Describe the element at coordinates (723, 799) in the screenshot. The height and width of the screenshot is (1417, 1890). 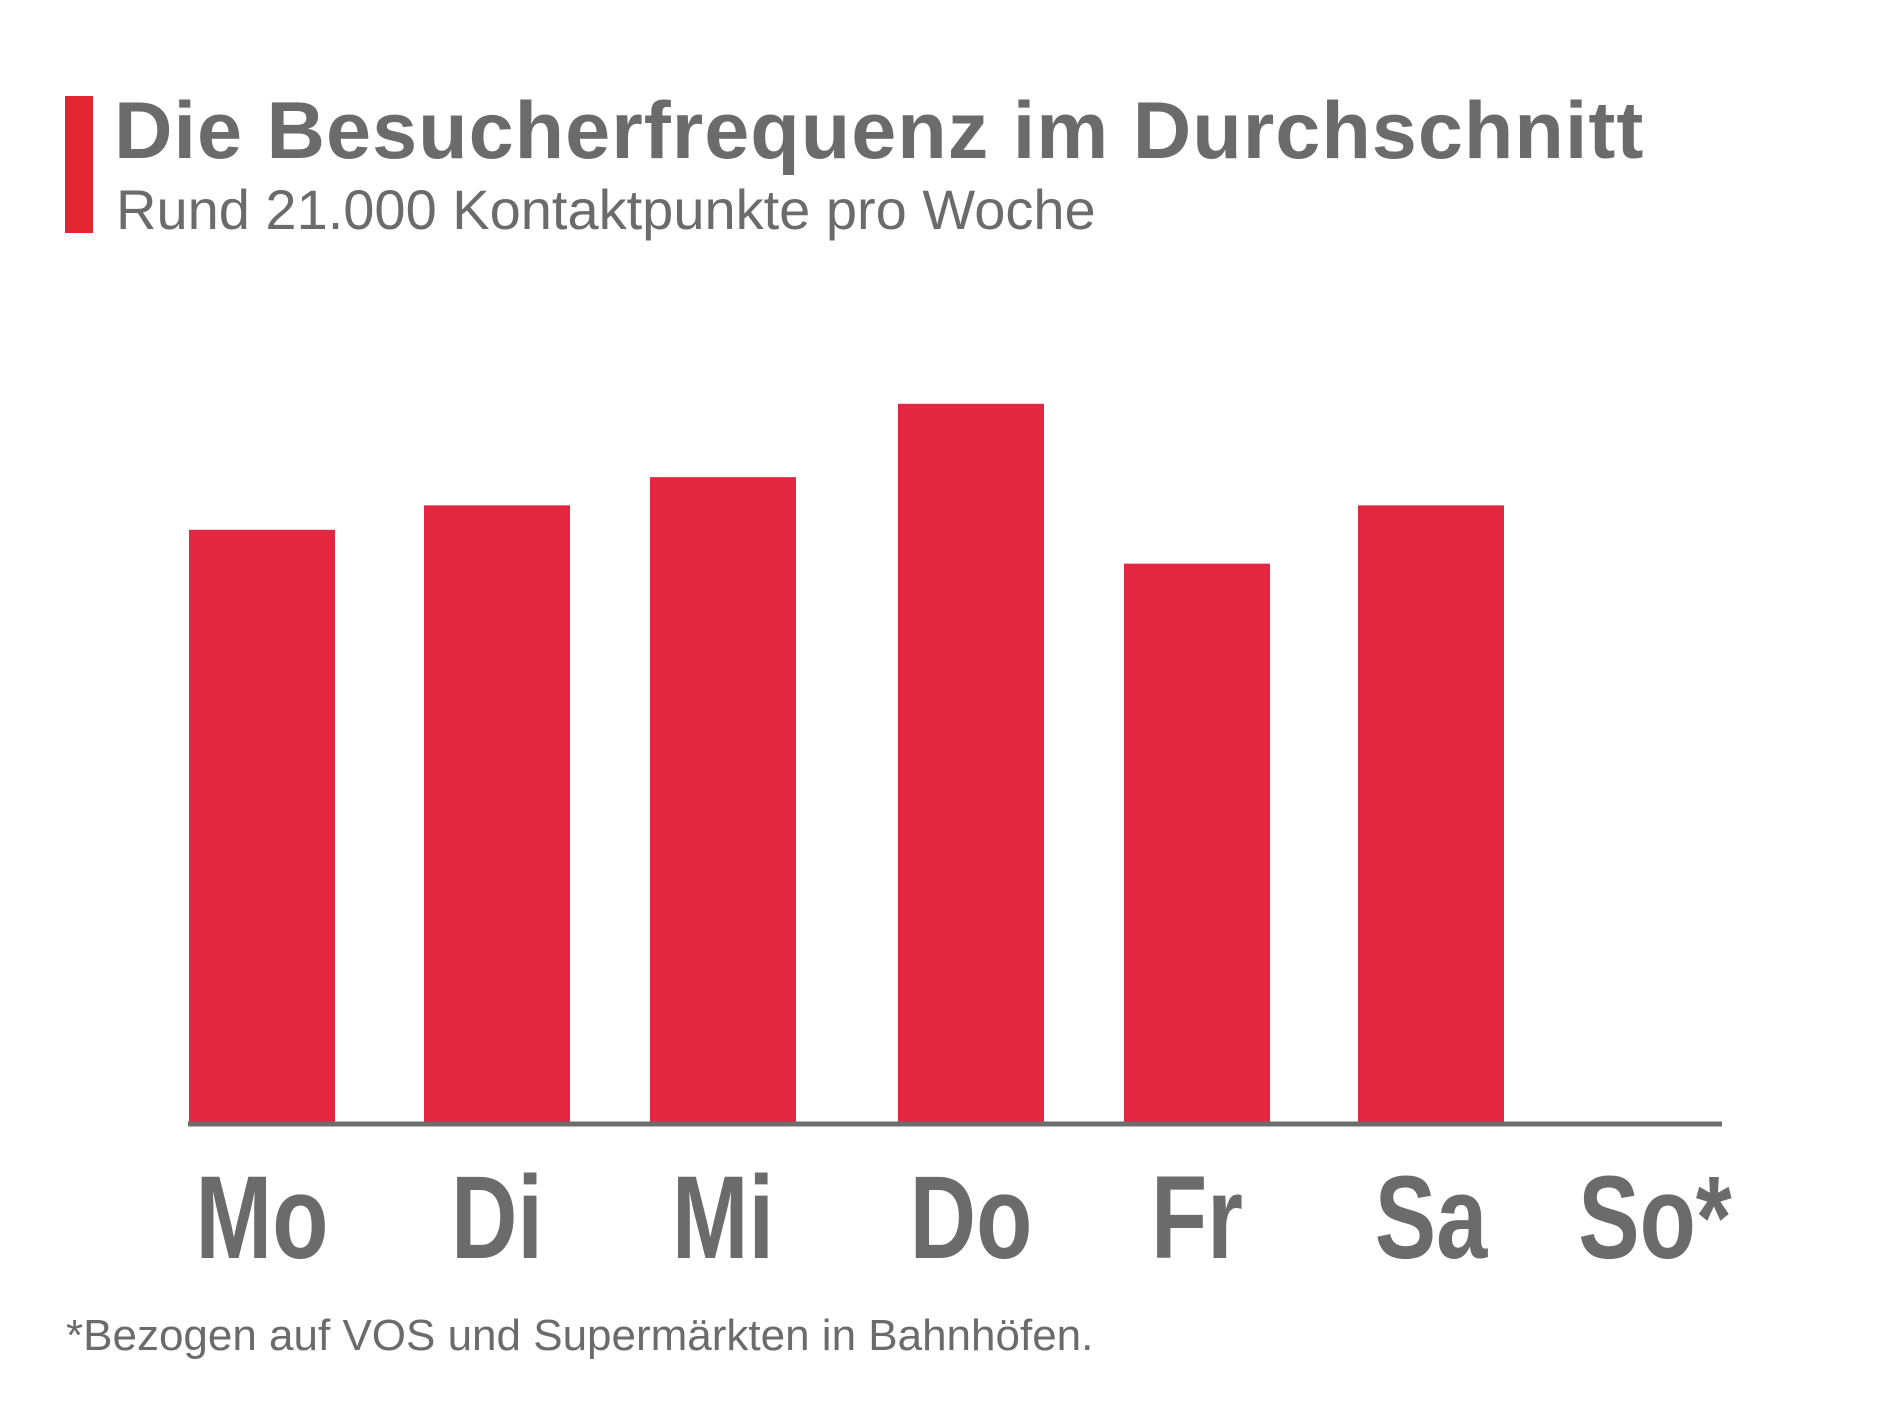
I see `bar-mi` at that location.